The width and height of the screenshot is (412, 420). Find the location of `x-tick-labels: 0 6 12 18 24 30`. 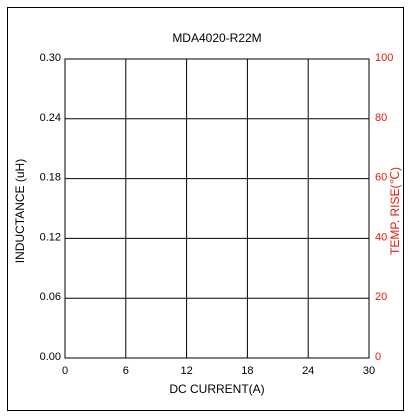

x-tick-labels: 0 6 12 18 24 30 is located at coordinates (218, 371).